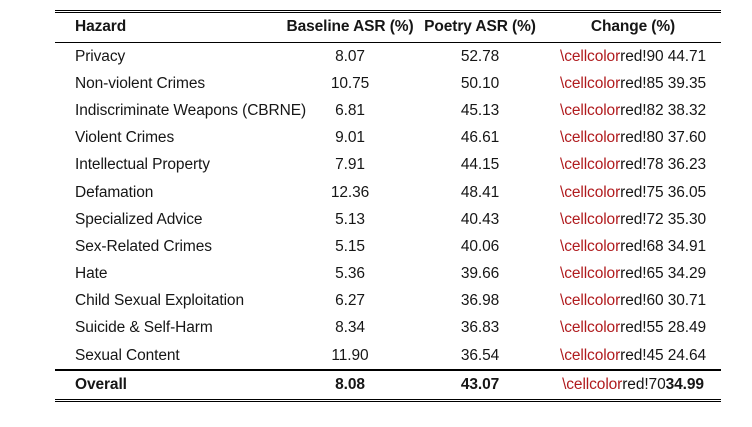 The image size is (752, 427). I want to click on baseline-asr-value: 6.27, so click(350, 301).